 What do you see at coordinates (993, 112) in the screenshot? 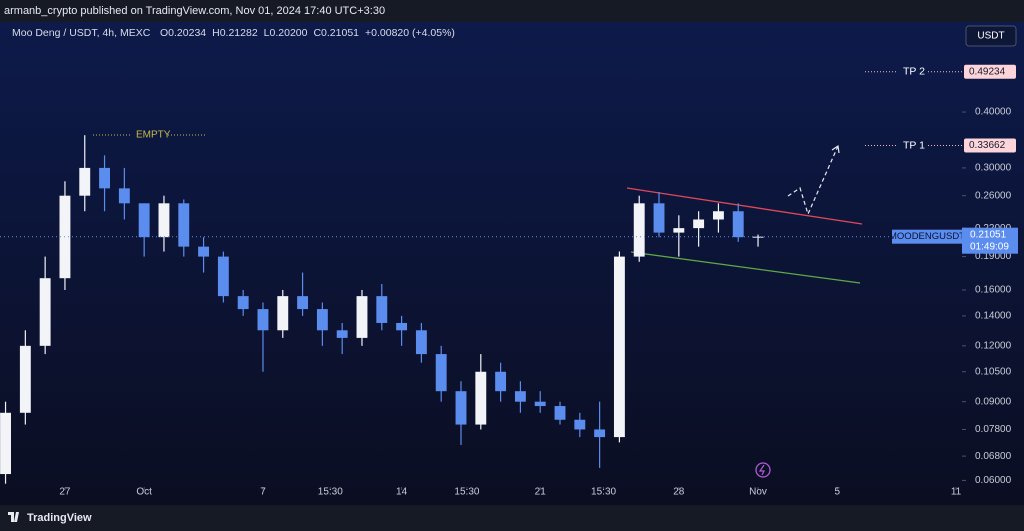
I see `y-tick-label: 0.40000` at bounding box center [993, 112].